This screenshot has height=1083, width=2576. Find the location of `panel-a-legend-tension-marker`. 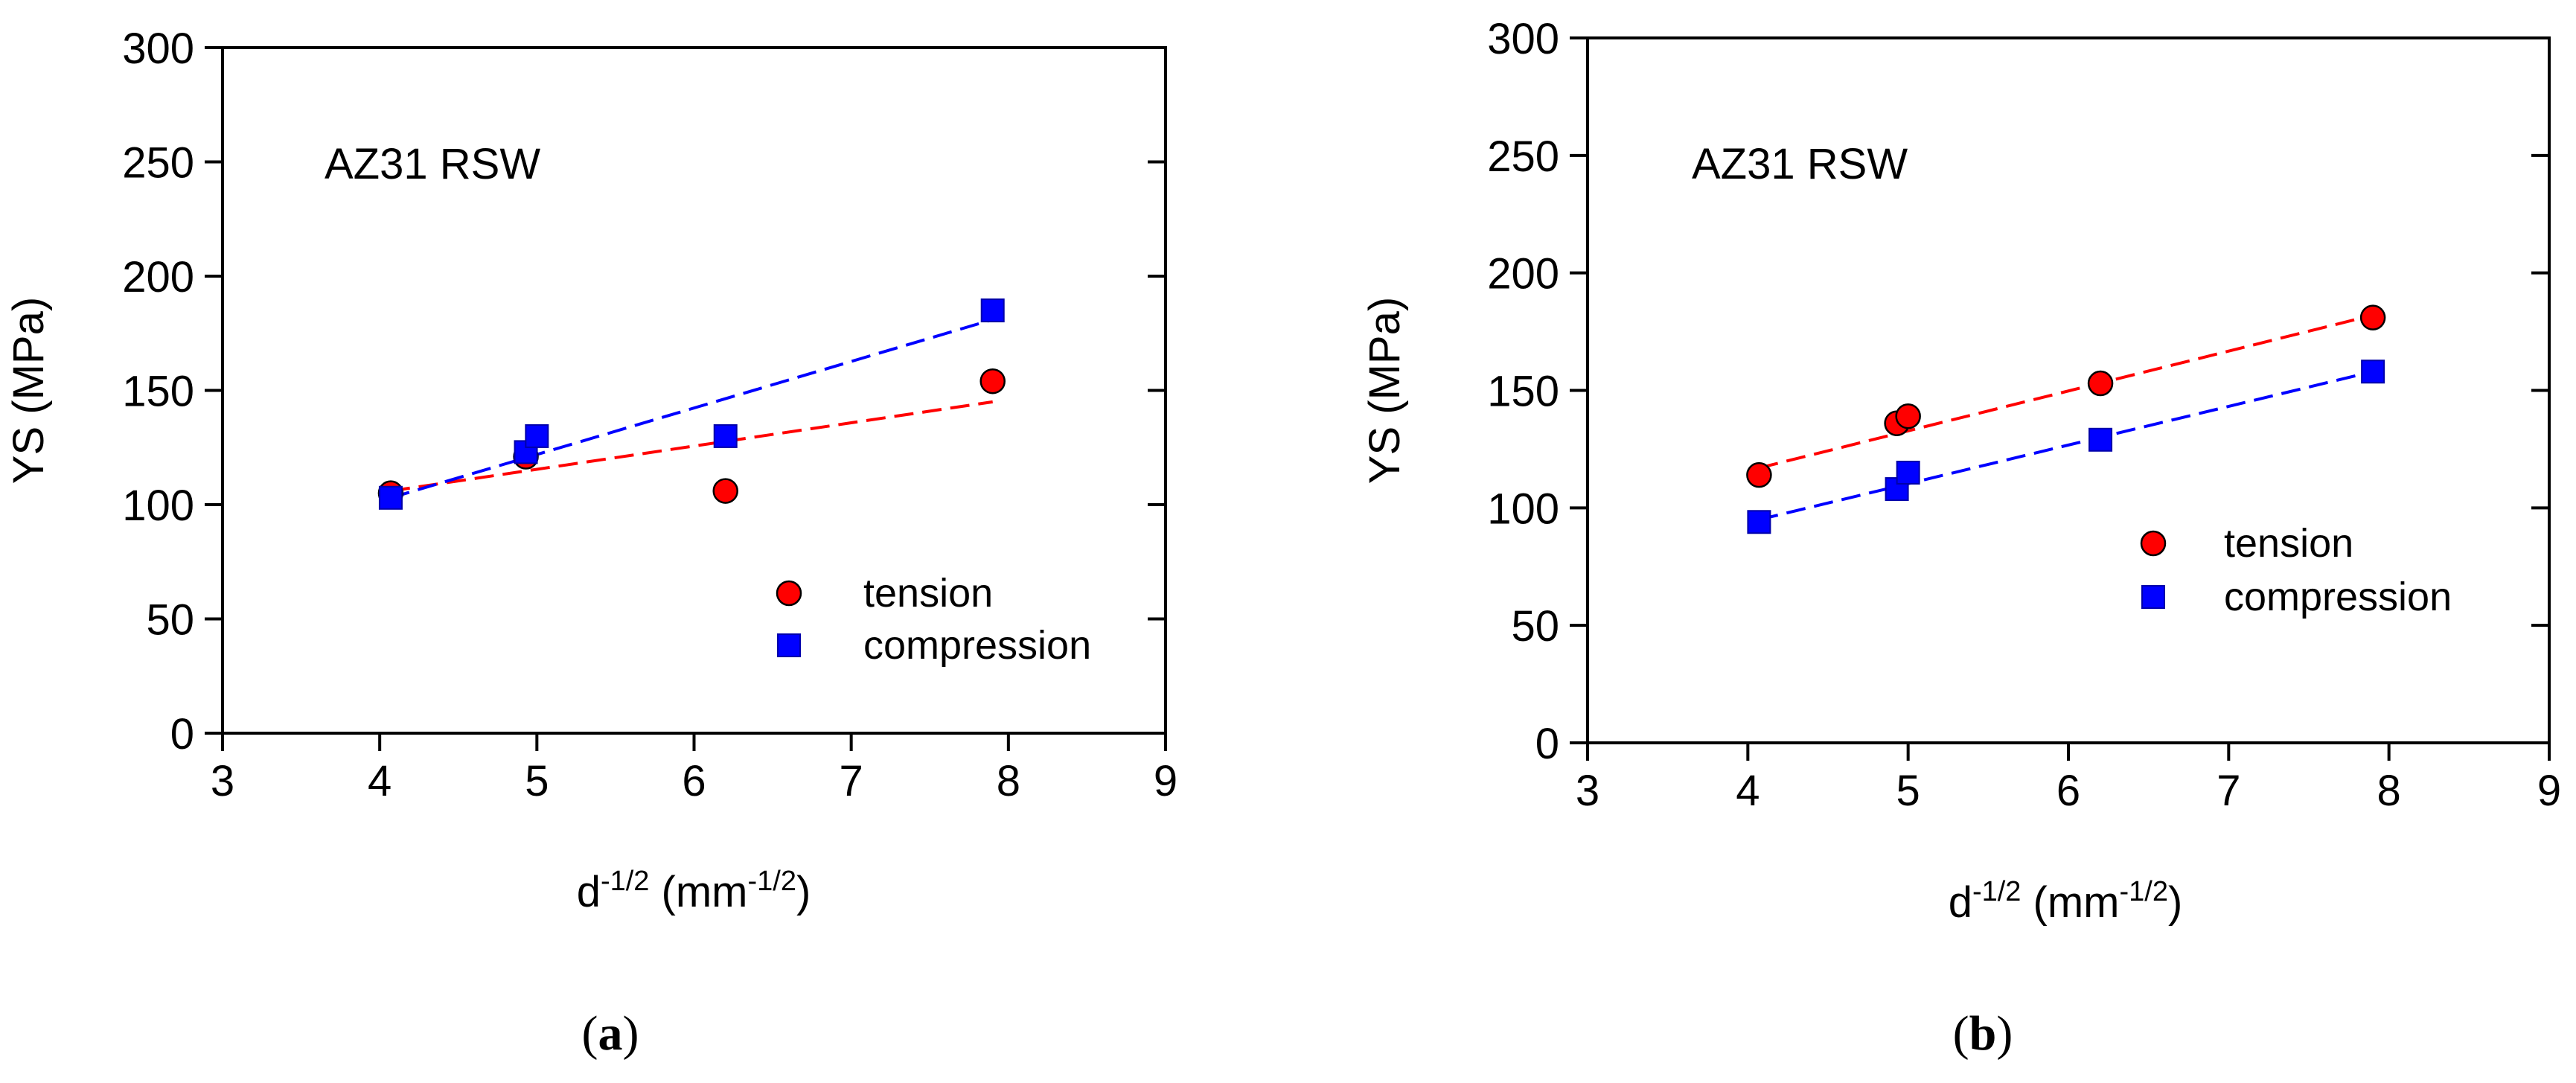

panel-a-legend-tension-marker is located at coordinates (789, 593).